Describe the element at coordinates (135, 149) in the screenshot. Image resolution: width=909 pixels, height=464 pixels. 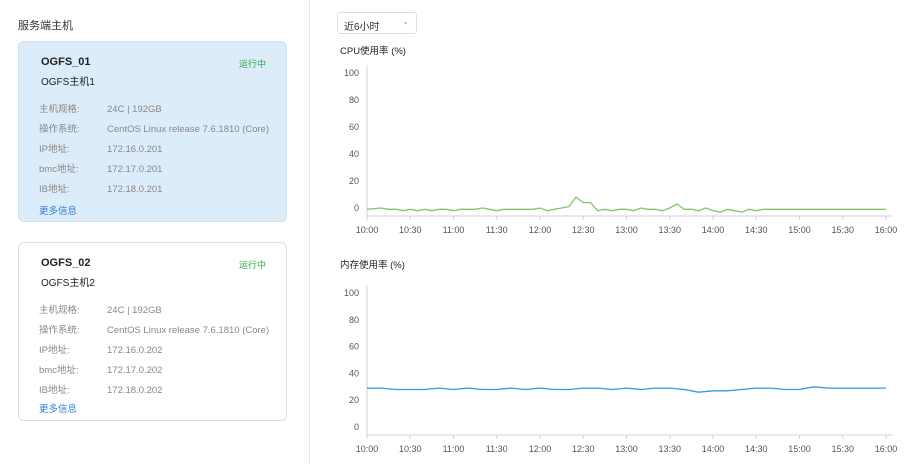
I see `field-value: 172.16.0.201` at that location.